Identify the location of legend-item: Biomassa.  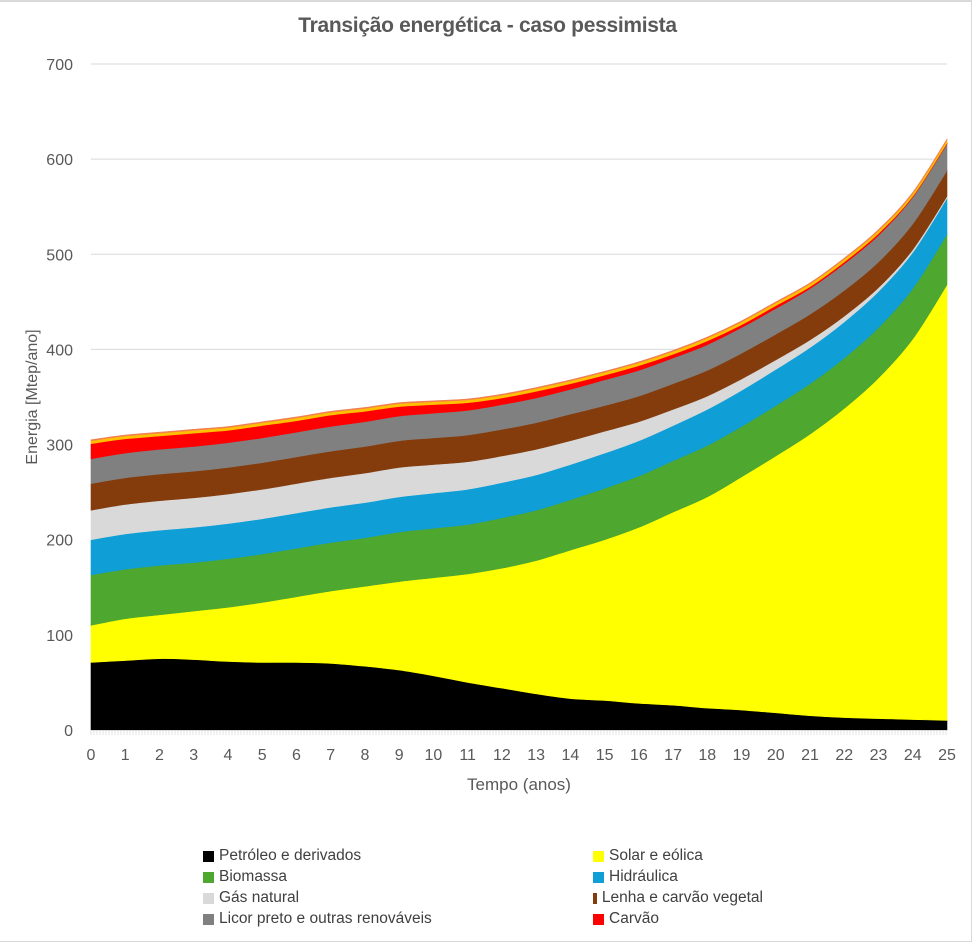
(398, 877).